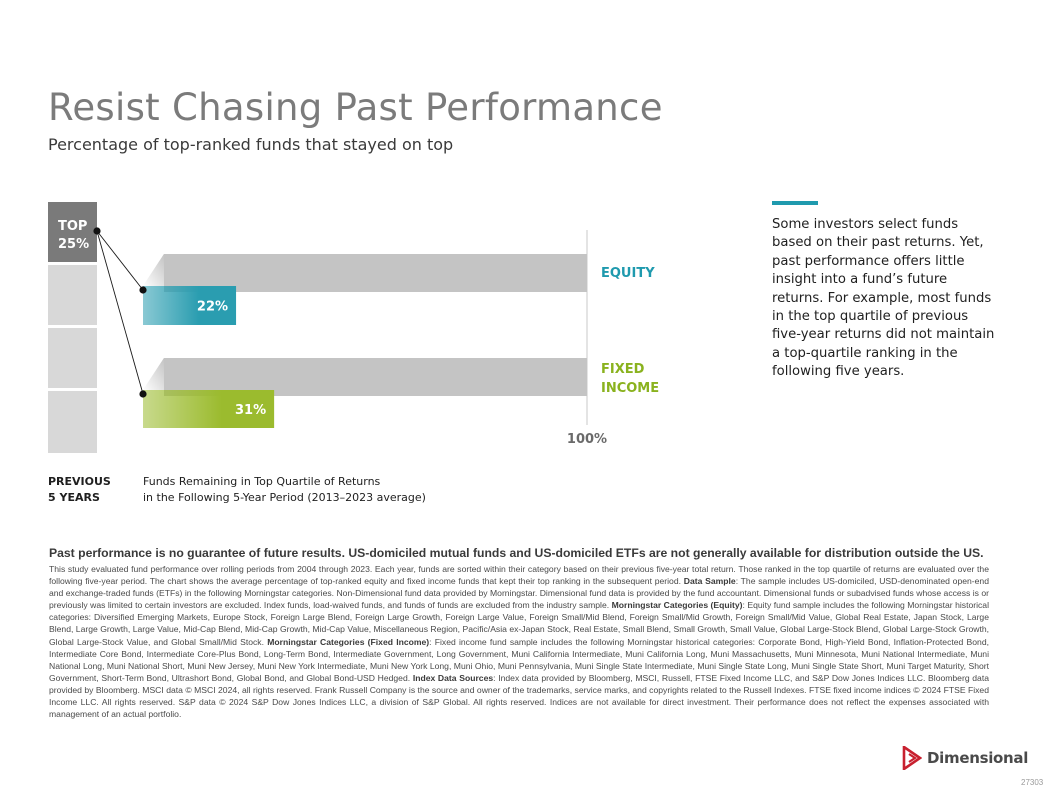  Describe the element at coordinates (212, 307) in the screenshot. I see `value-label: 22%` at that location.